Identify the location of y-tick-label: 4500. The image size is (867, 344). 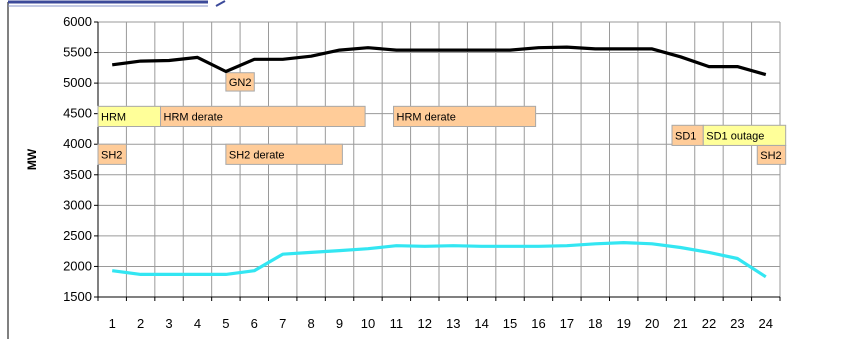
(77, 113).